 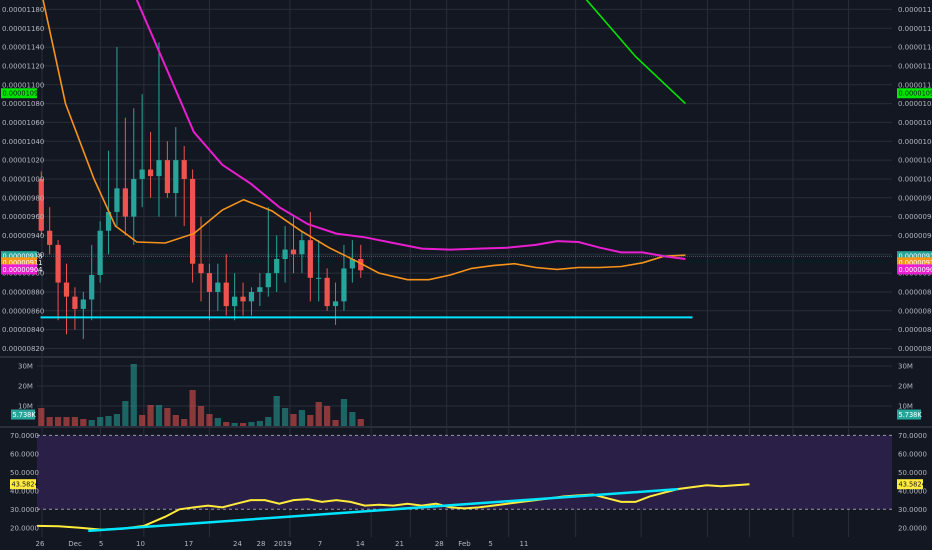 What do you see at coordinates (911, 415) in the screenshot?
I see `volume-label-text: 5.738K` at bounding box center [911, 415].